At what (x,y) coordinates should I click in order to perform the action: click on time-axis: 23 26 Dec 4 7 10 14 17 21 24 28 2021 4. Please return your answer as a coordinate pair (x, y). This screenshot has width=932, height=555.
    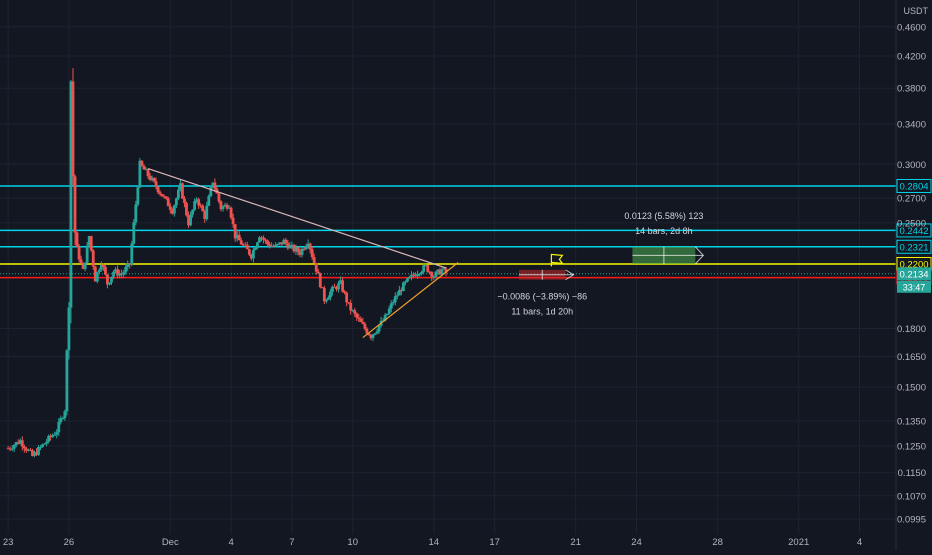
    Looking at the image, I should click on (432, 542).